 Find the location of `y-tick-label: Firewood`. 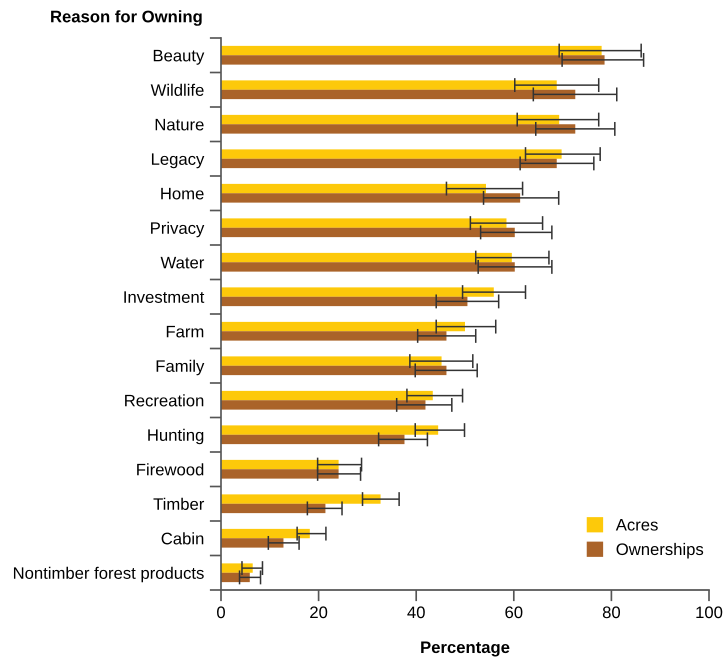

y-tick-label: Firewood is located at coordinates (170, 469).